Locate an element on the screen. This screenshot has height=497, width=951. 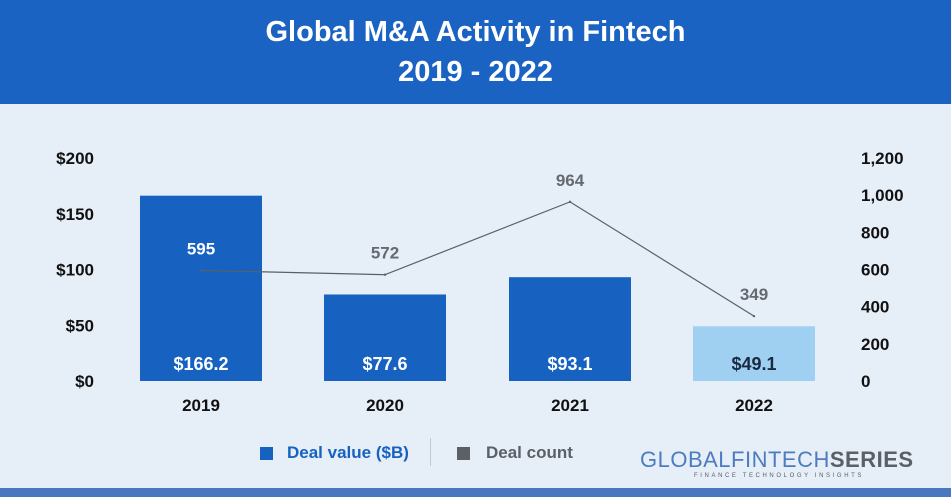
deal-count-label: 572 is located at coordinates (385, 253).